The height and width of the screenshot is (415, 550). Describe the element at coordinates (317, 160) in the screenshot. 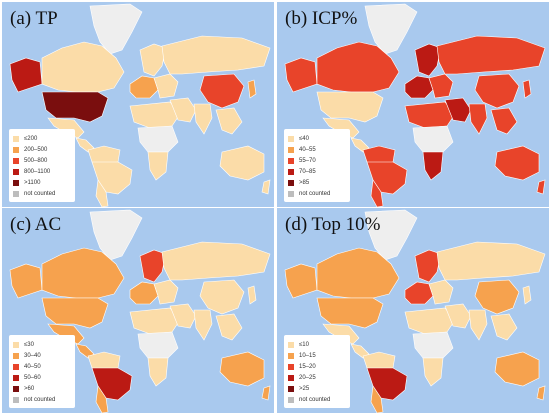

I see `legend-item: 55–70` at that location.